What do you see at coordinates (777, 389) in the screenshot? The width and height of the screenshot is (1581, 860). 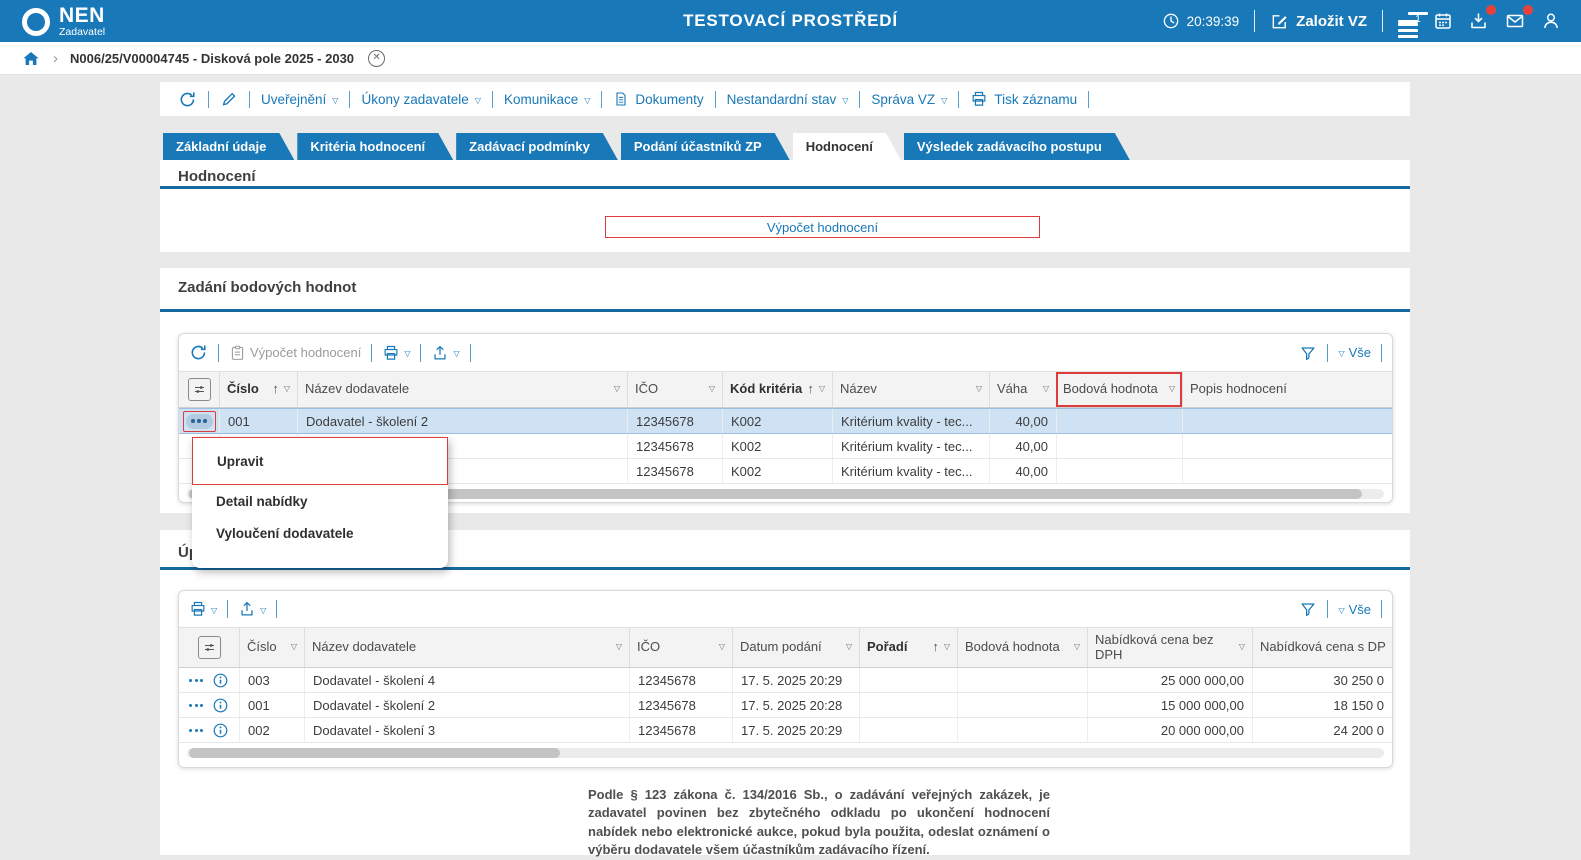 I see `col-header-kod-kriteria: Kód kritéria ↑ ▽` at bounding box center [777, 389].